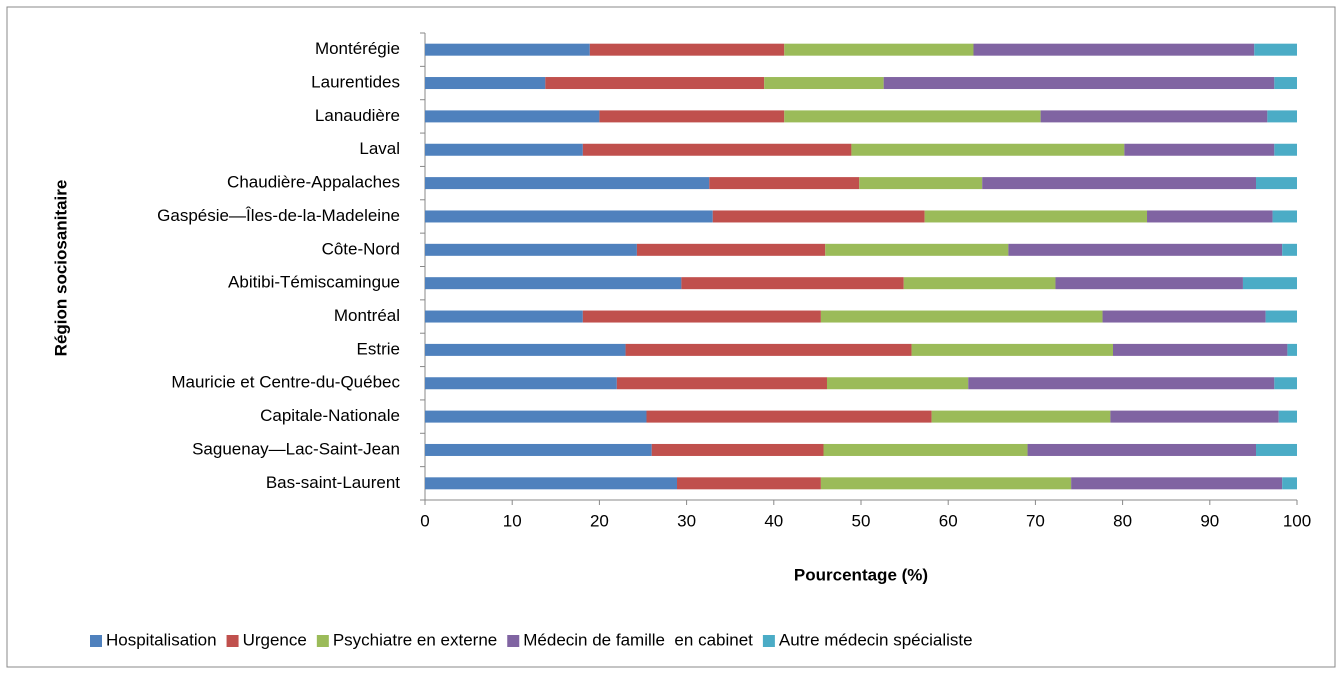 This screenshot has height=679, width=1343. Describe the element at coordinates (378, 348) in the screenshot. I see `y-tick-label: Estrie` at that location.